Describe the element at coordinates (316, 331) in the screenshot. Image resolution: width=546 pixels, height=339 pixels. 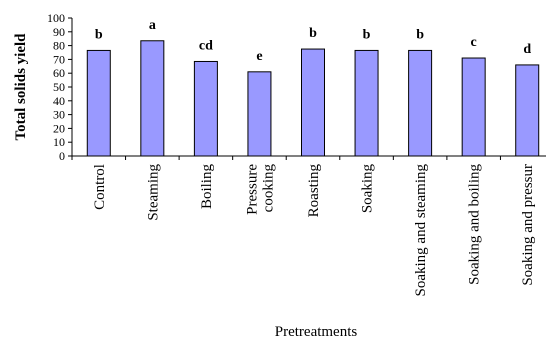
I see `x-axis-label: Pretreatments` at that location.